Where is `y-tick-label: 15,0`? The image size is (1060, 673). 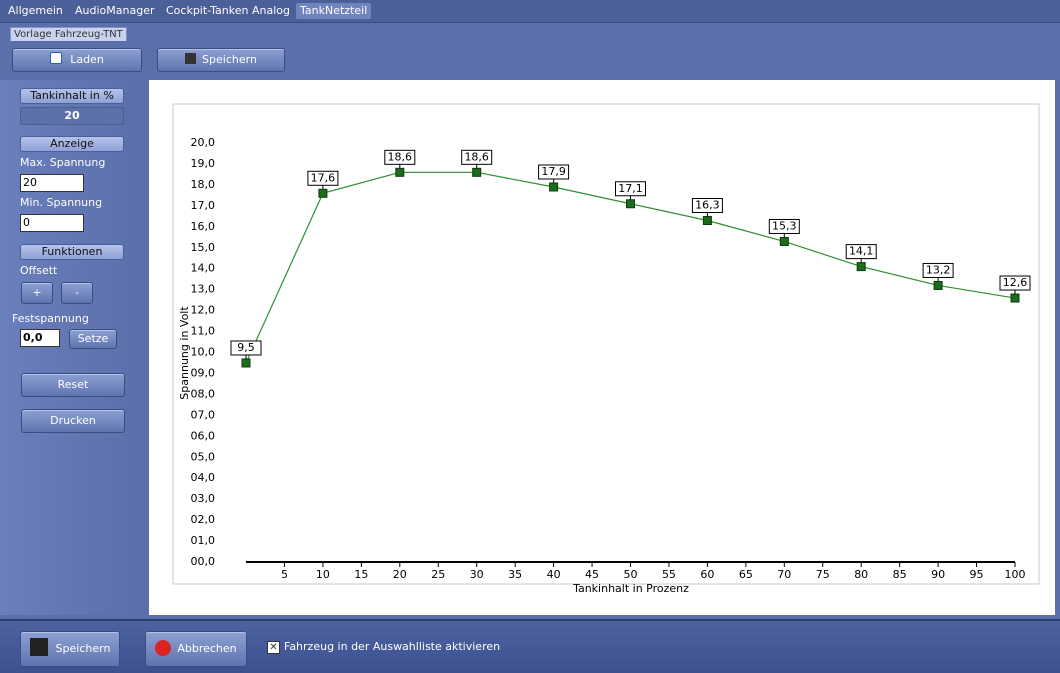 y-tick-label: 15,0 is located at coordinates (203, 247).